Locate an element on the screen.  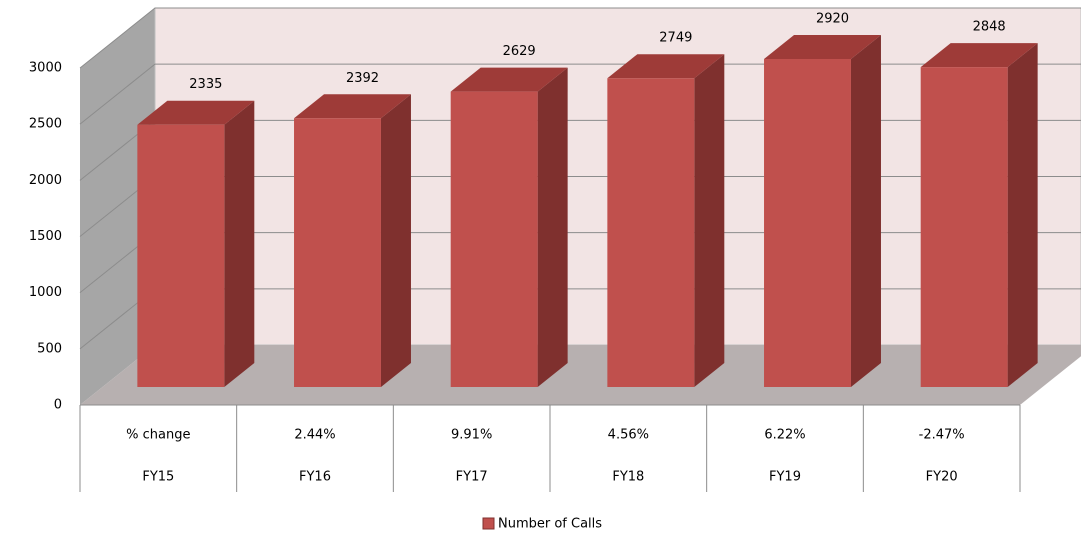
x-tick-label: FY20 is located at coordinates (942, 477).